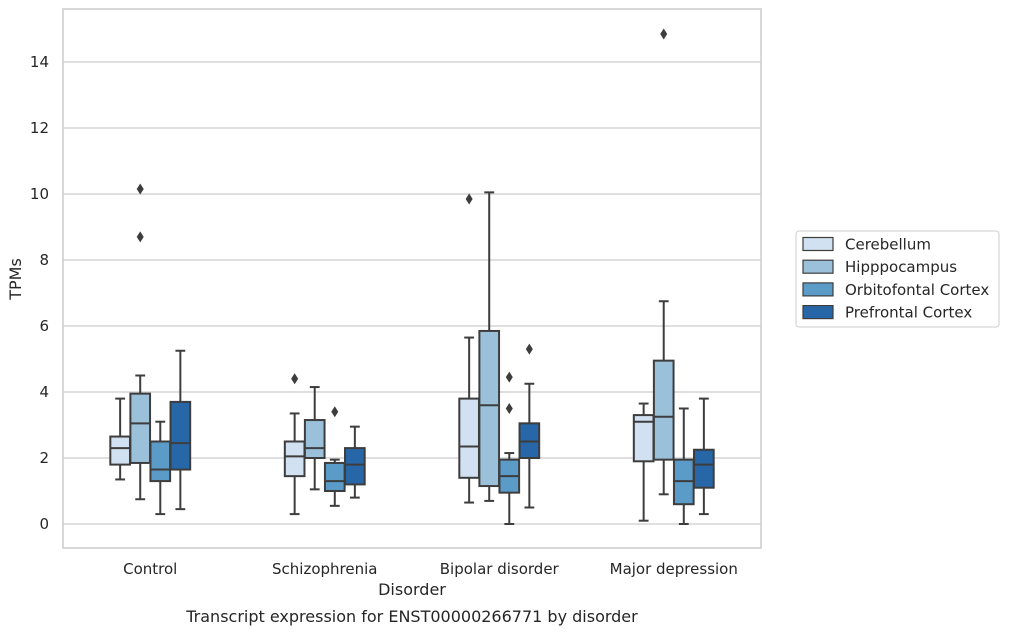 The width and height of the screenshot is (1009, 634). I want to click on y-tick-labels: 0 2 4 6 8 10 12 14, so click(39, 293).